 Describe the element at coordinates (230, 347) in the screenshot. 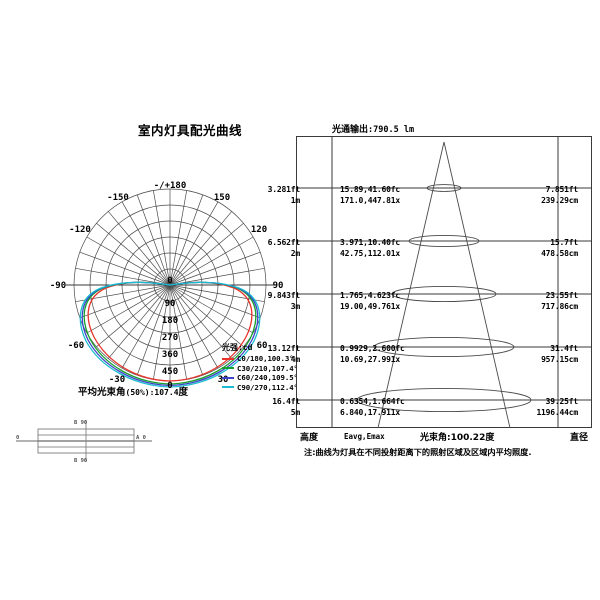

I see `legend-title-text: 光强` at that location.